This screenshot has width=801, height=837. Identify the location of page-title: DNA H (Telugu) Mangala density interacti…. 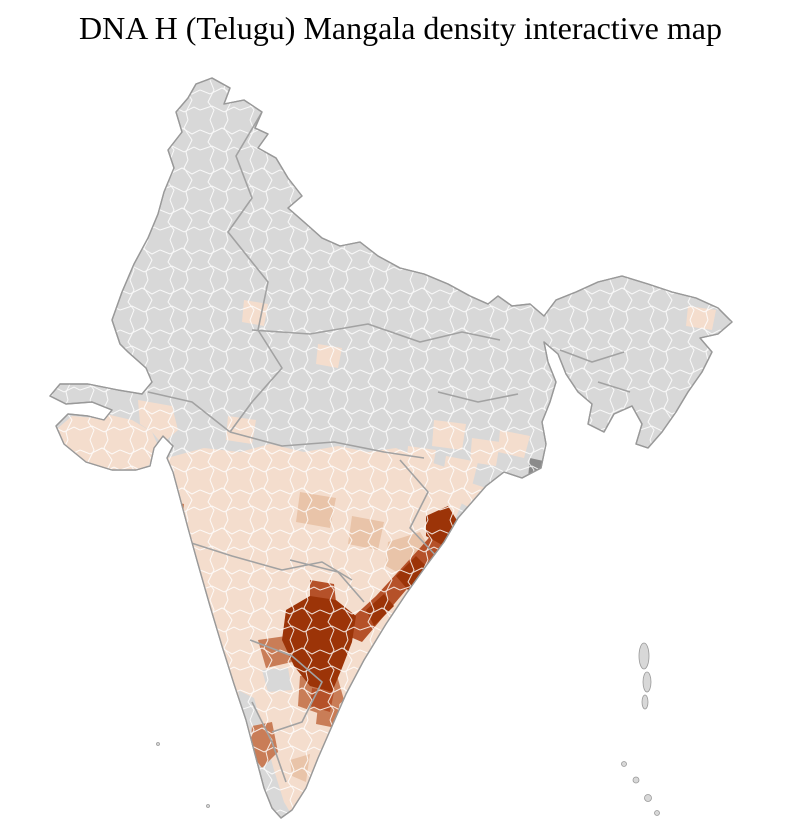
(400, 28).